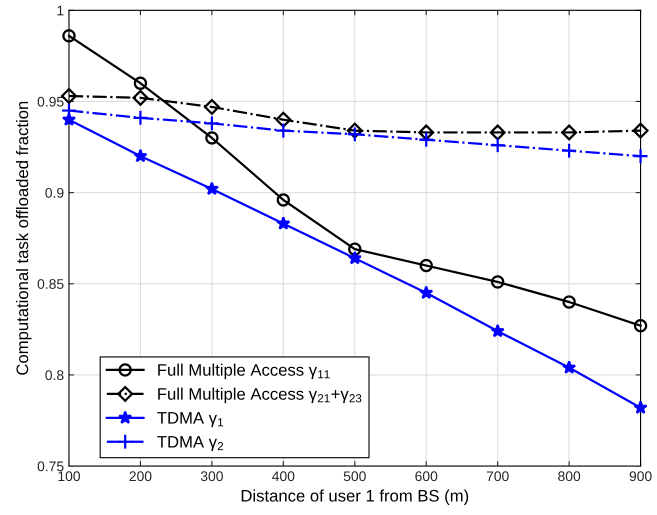 Image resolution: width=657 pixels, height=515 pixels. Describe the element at coordinates (211, 476) in the screenshot. I see `x-tick-label: 300` at that location.